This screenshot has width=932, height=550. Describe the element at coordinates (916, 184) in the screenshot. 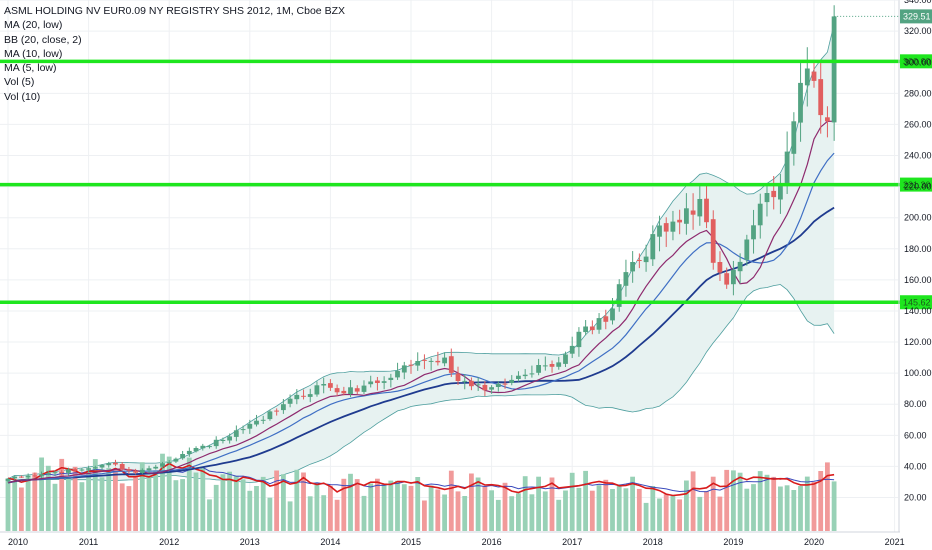

I see `level-tag` at that location.